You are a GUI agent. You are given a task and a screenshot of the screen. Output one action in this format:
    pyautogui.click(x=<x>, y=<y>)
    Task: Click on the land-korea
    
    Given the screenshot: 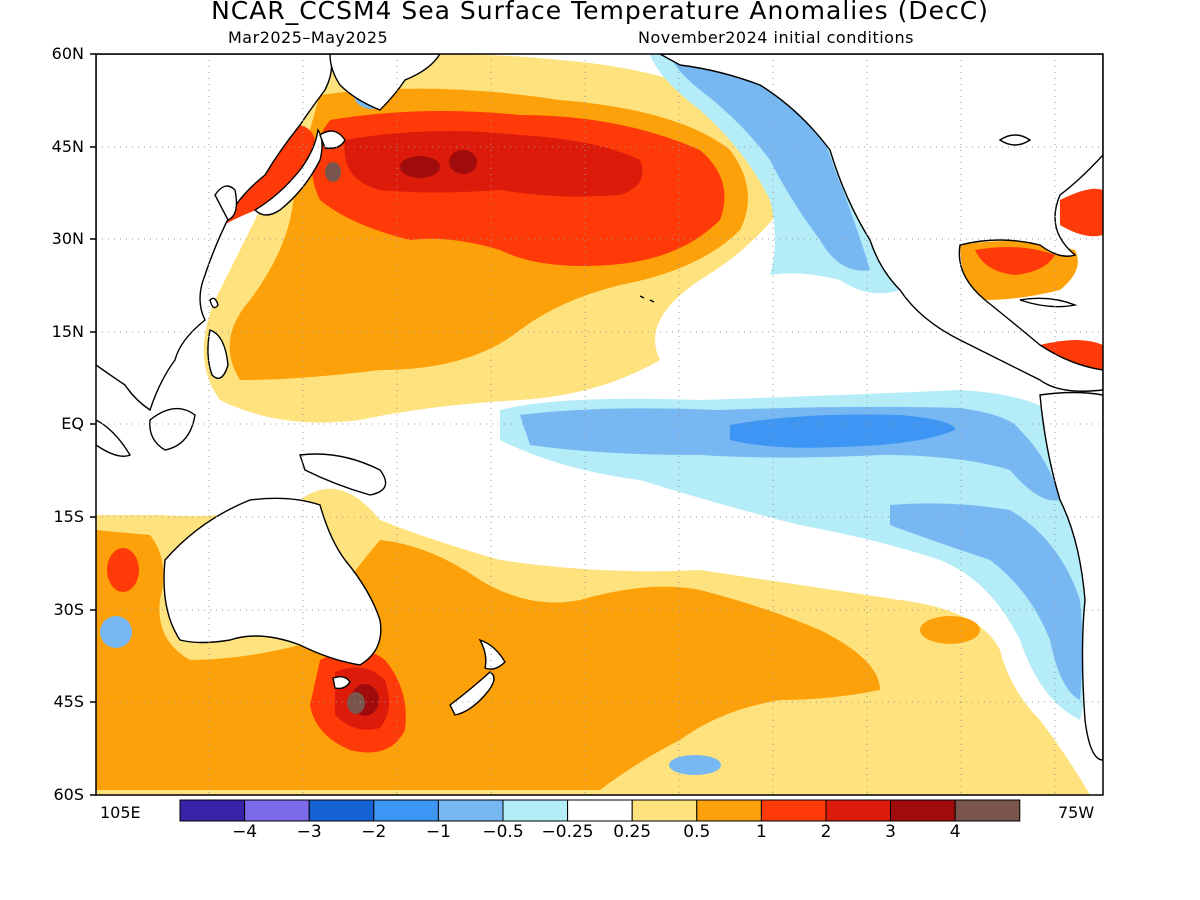 What is the action you would take?
    pyautogui.click(x=226, y=203)
    